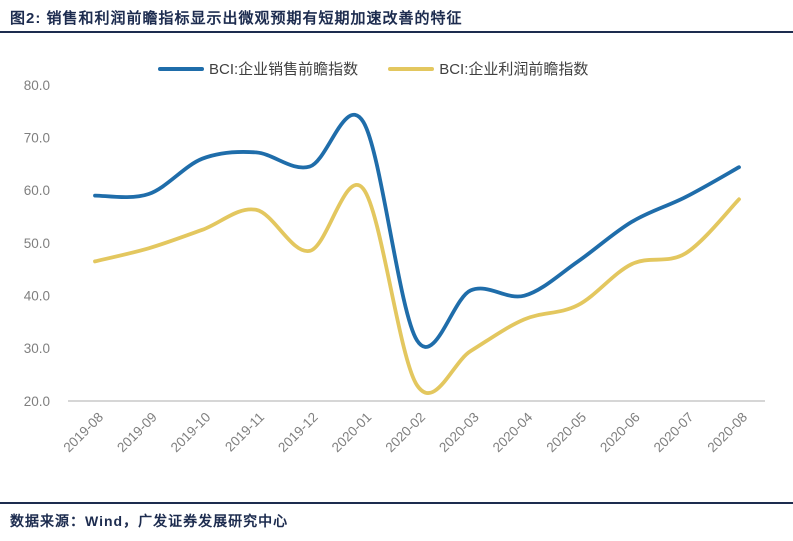 Image resolution: width=793 pixels, height=541 pixels. I want to click on figure-title: 图2: 销售和利润前瞻指标显示出微观预期有短期加速改善的特征, so click(236, 18).